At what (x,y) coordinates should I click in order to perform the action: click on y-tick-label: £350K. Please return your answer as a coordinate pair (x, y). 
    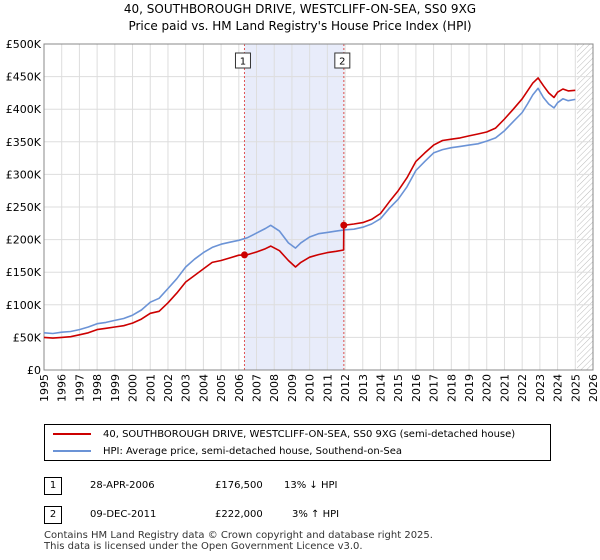
    Looking at the image, I should click on (24, 142).